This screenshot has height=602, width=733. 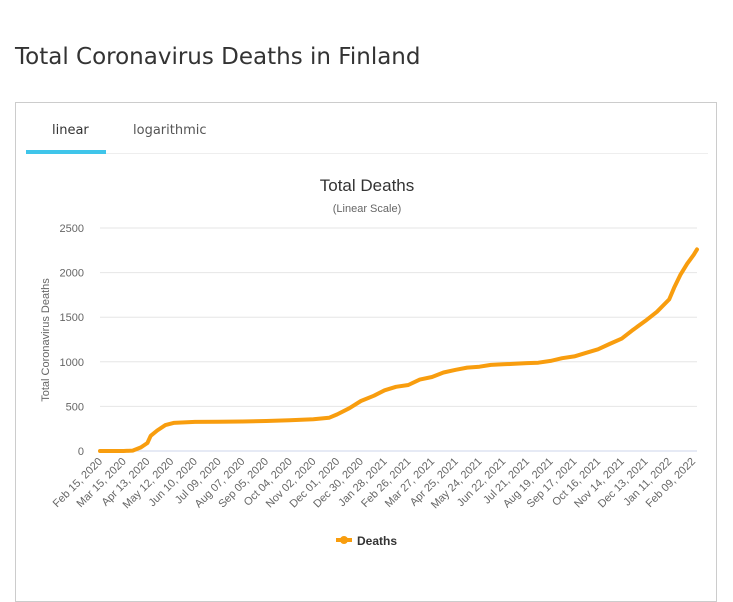 I want to click on scale-tabs: linear logarithmic, so click(x=367, y=128).